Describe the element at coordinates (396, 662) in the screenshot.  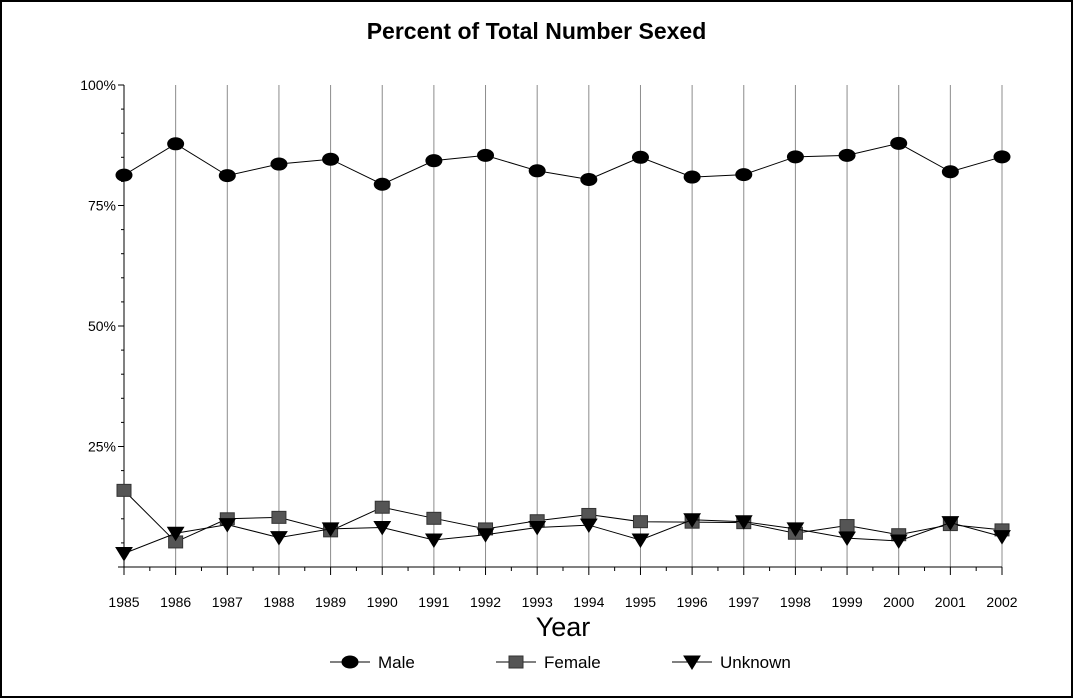
I see `legend-label: Male` at that location.